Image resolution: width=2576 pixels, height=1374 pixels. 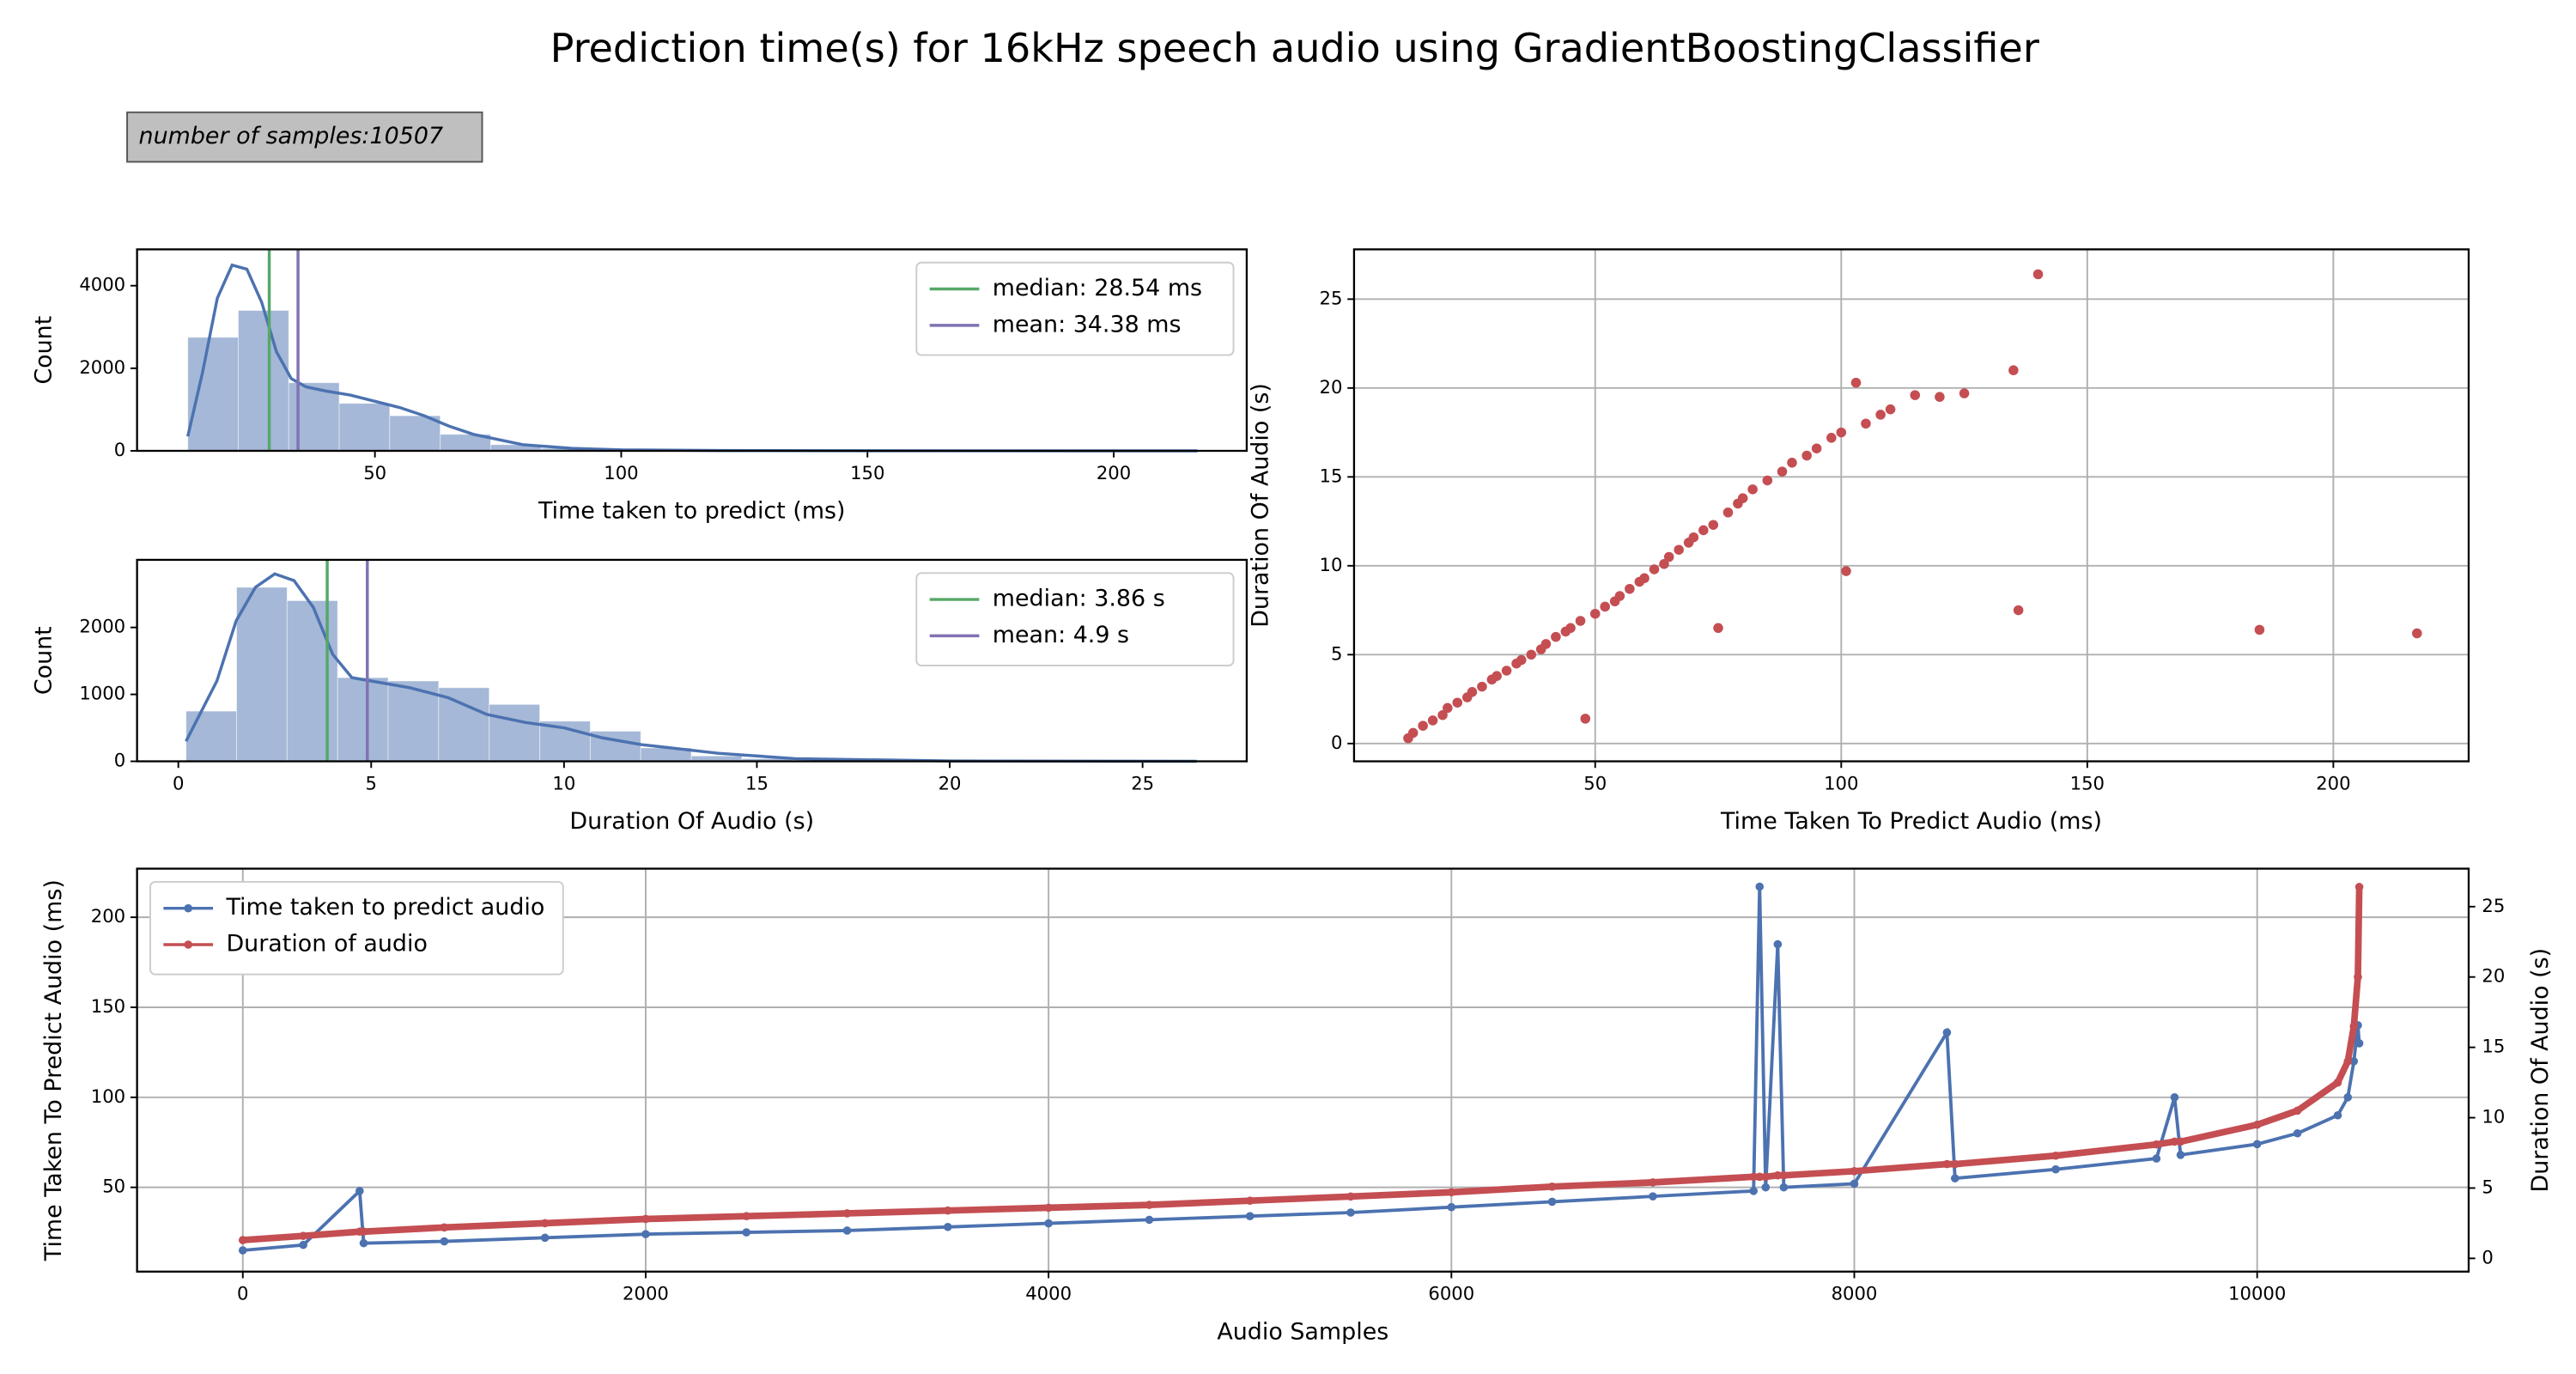 What do you see at coordinates (2257, 1293) in the screenshot?
I see `x-tick-label: 10000` at bounding box center [2257, 1293].